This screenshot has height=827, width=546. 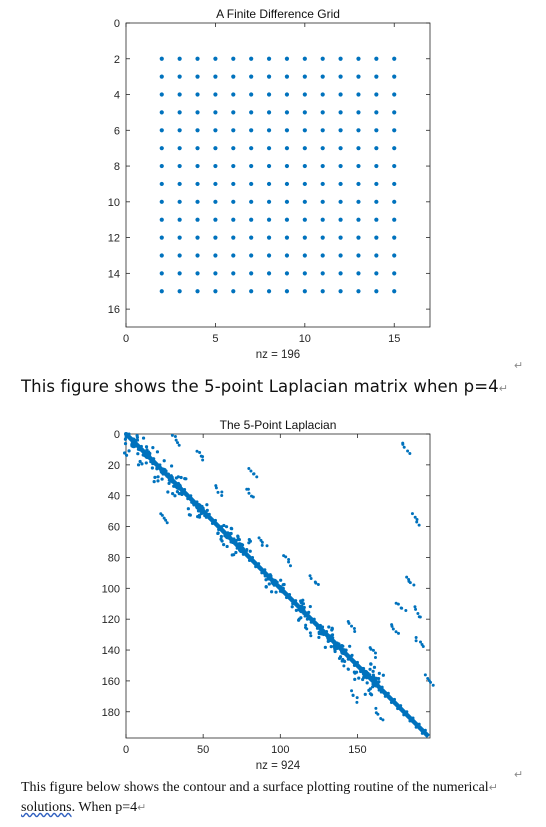 I want to click on paragraph-mark: ↵, so click(x=142, y=808).